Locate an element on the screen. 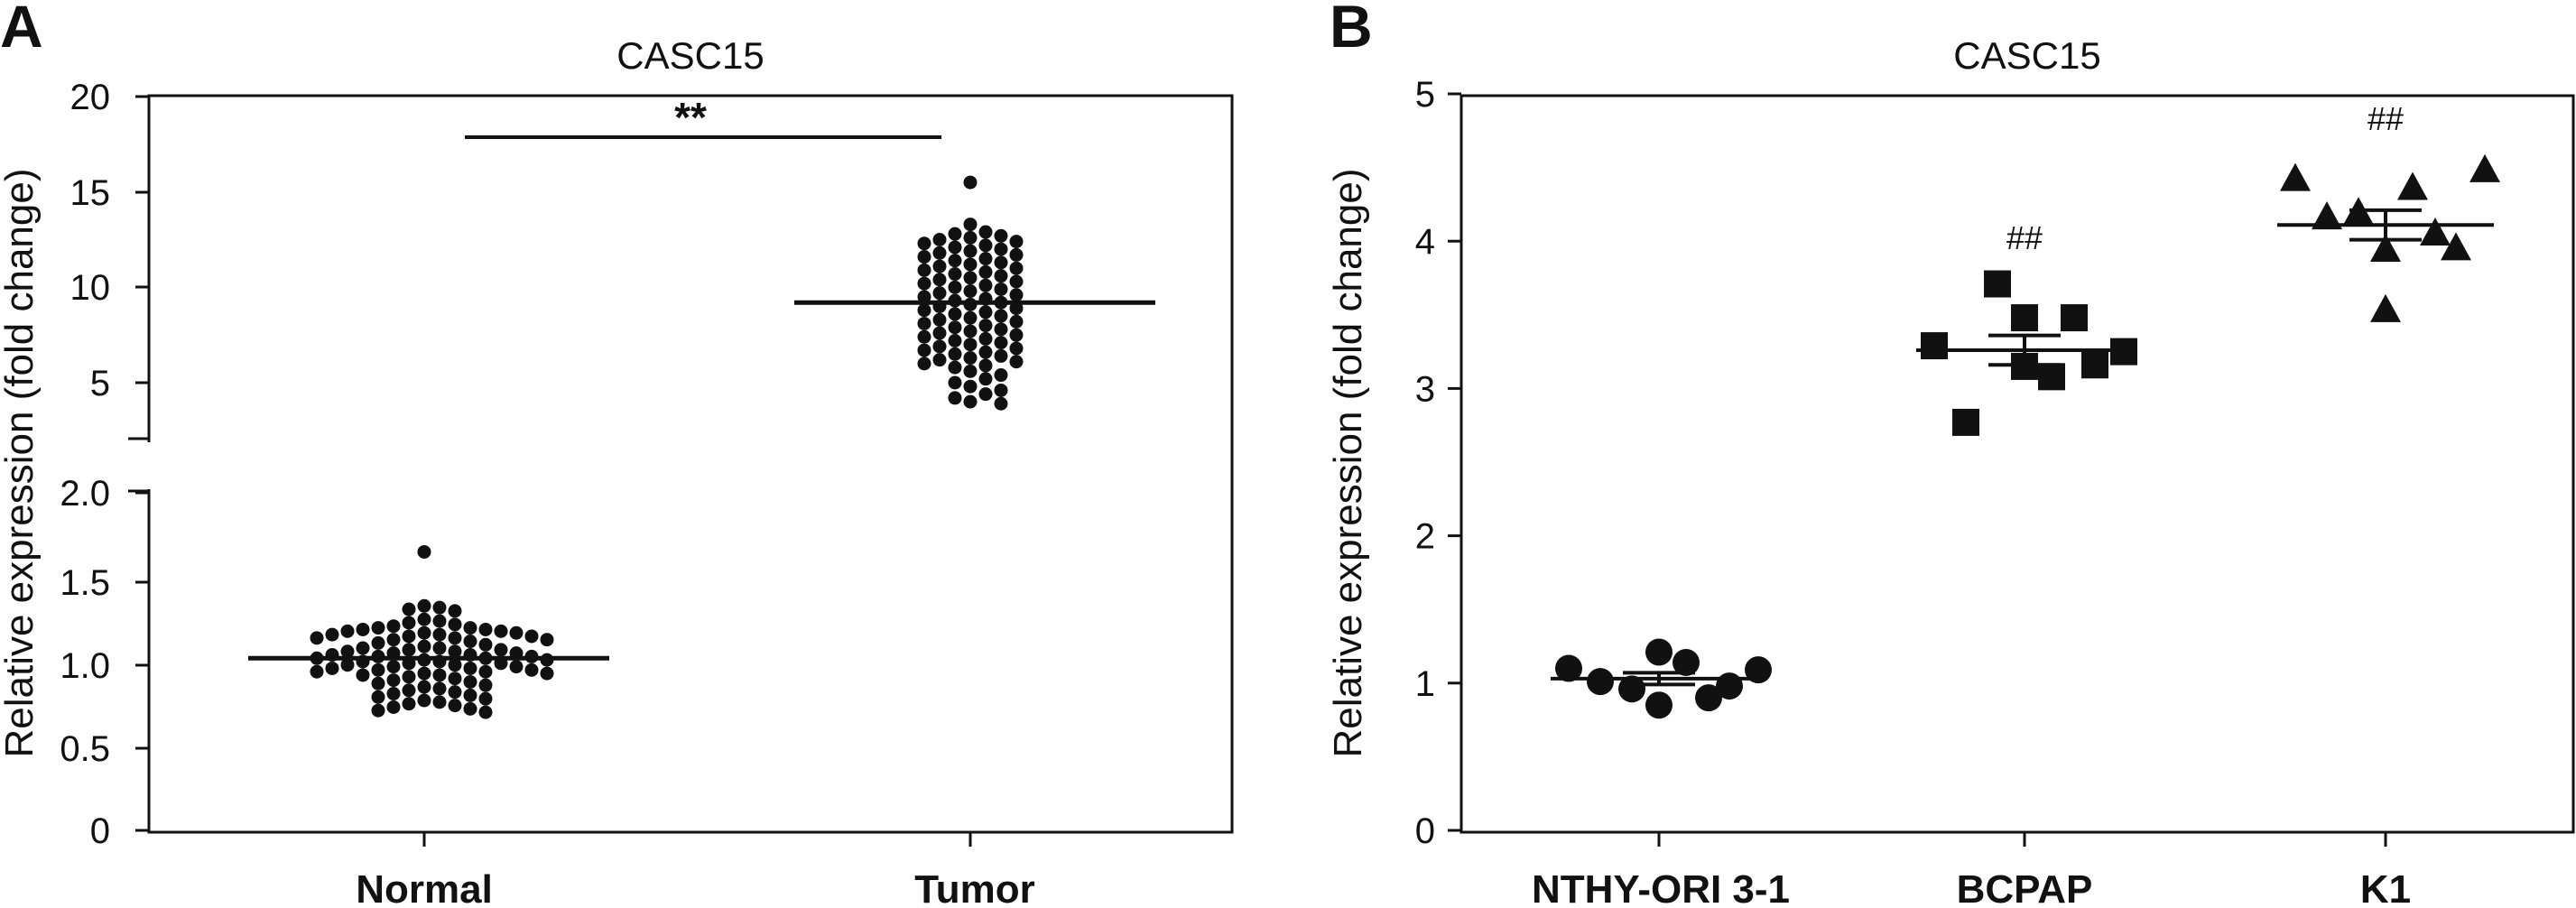 The height and width of the screenshot is (908, 2576). chart-title-a: CASC15 is located at coordinates (690, 55).